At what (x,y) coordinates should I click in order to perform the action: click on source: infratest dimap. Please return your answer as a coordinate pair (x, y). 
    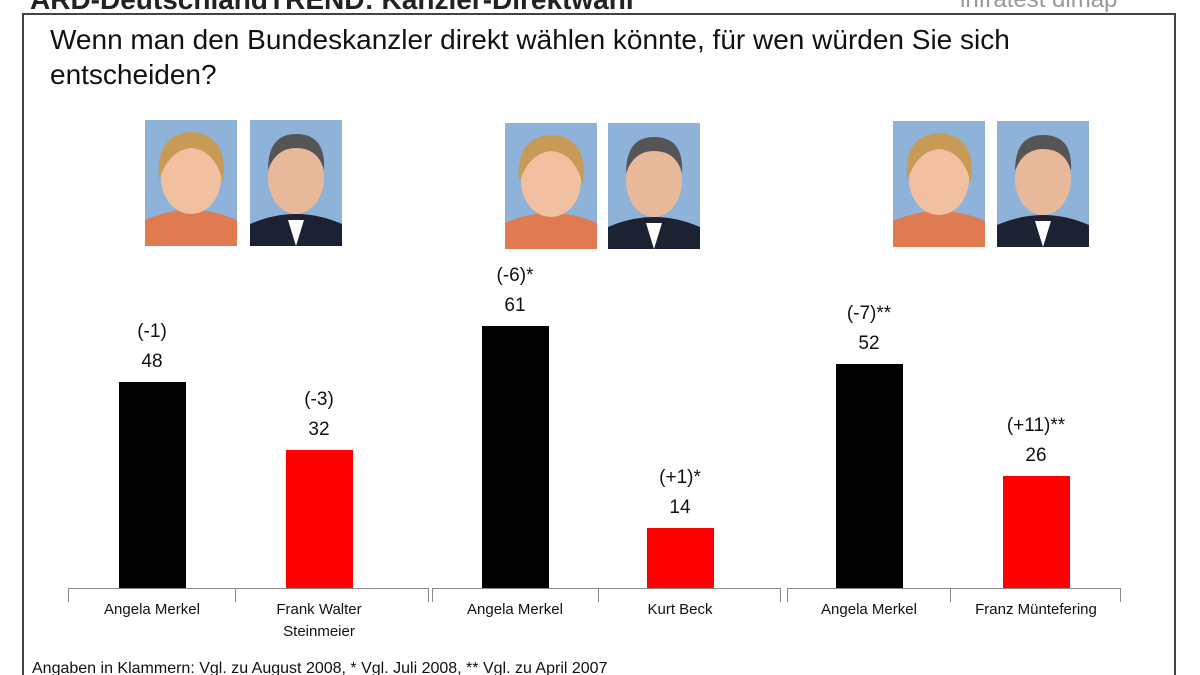
    Looking at the image, I should click on (1038, 7).